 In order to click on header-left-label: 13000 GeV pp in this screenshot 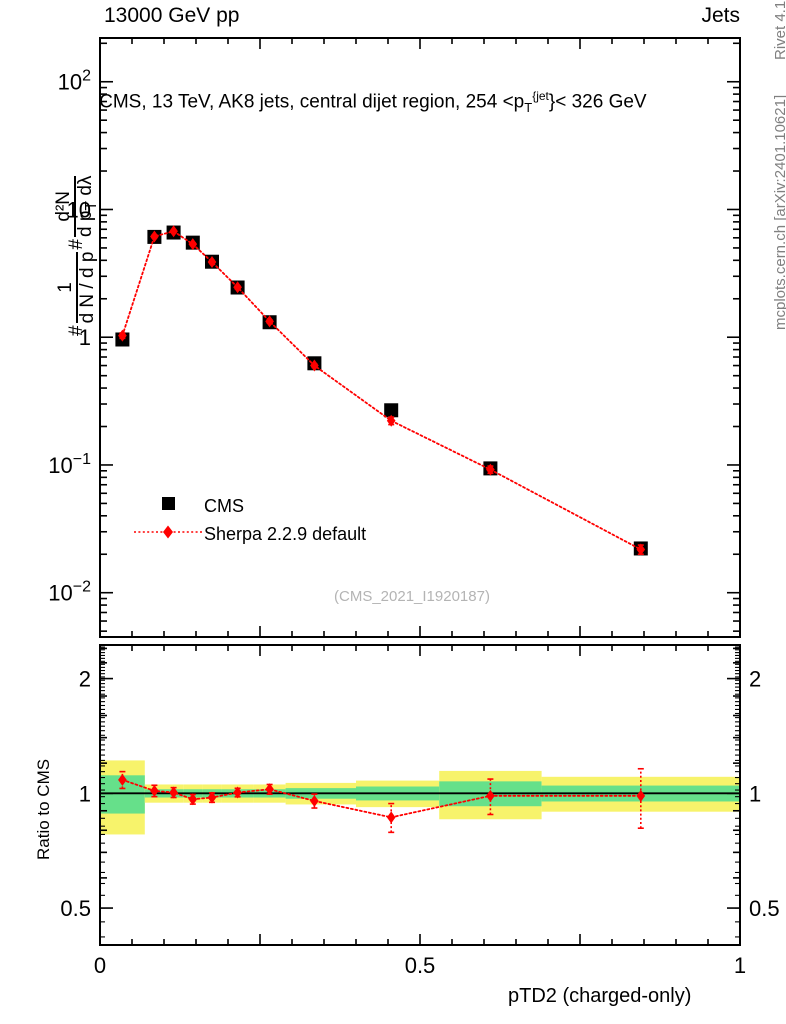, I will do `click(172, 15)`.